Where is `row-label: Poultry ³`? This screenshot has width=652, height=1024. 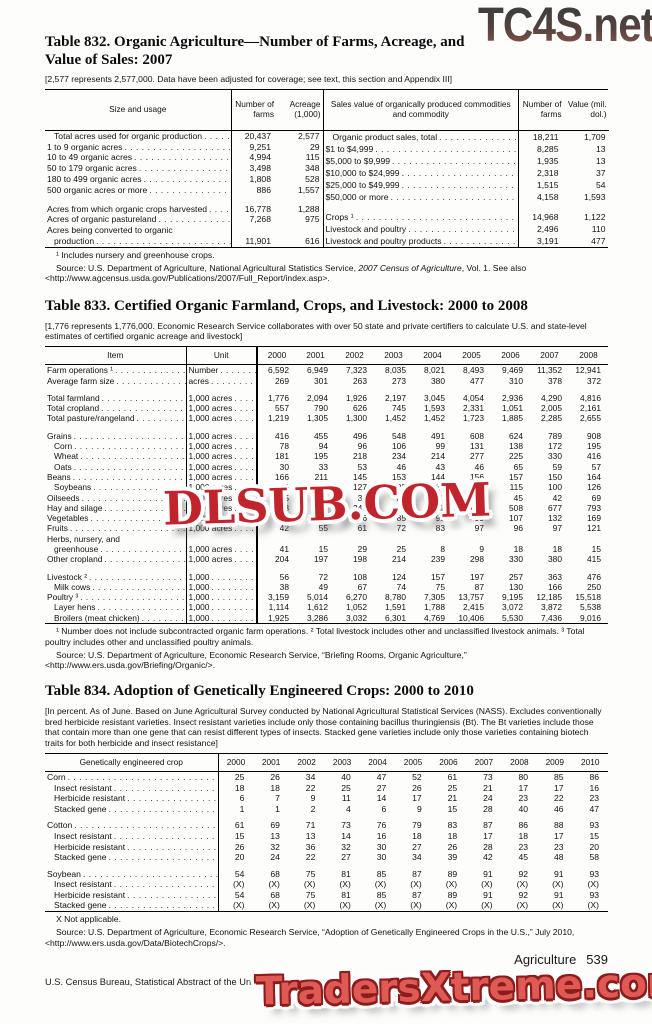 row-label: Poultry ³ is located at coordinates (116, 597).